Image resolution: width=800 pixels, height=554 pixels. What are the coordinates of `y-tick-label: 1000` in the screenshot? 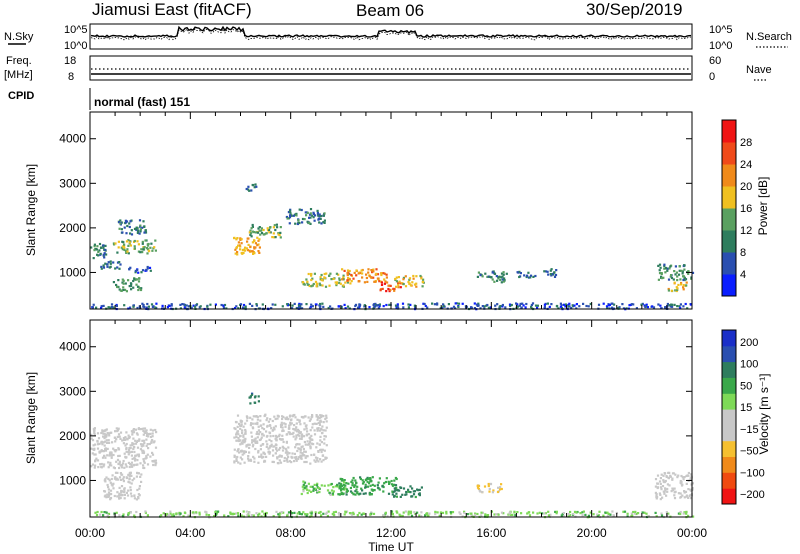 It's located at (72, 480).